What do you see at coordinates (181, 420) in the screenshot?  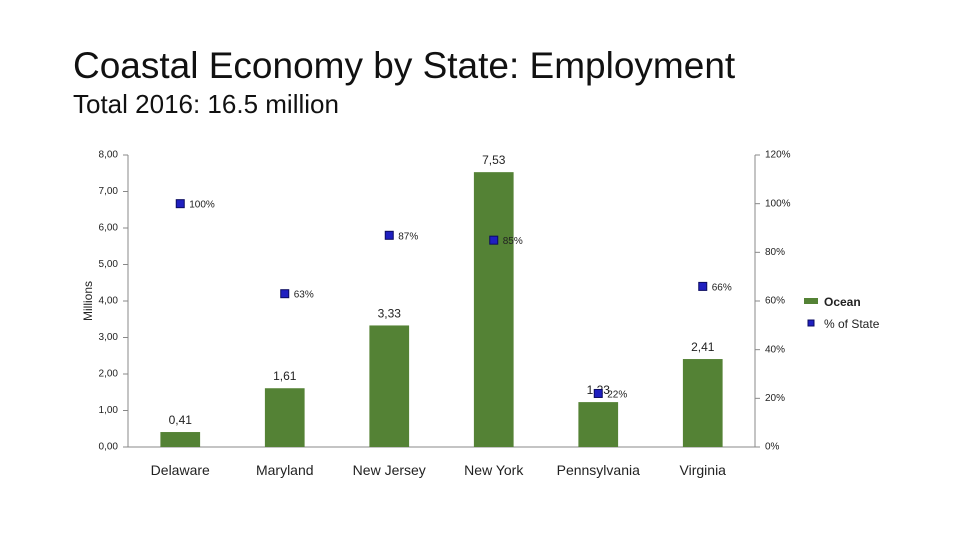 I see `data-label: 0,41` at bounding box center [181, 420].